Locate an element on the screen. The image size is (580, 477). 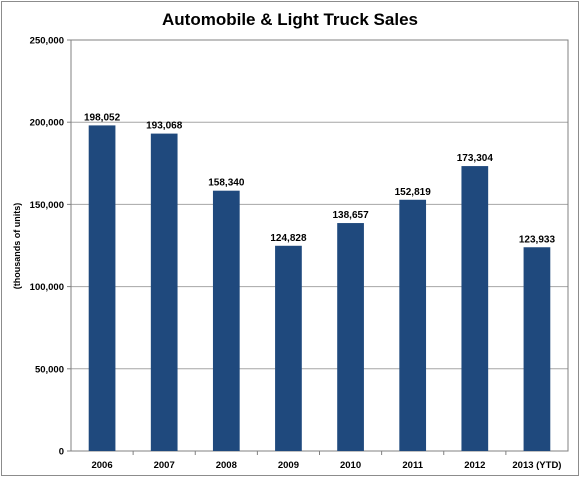
x-axis-ticks: 2006 2007 2008 2009 2010 2011 2012 2013 (YTD) is located at coordinates (326, 461).